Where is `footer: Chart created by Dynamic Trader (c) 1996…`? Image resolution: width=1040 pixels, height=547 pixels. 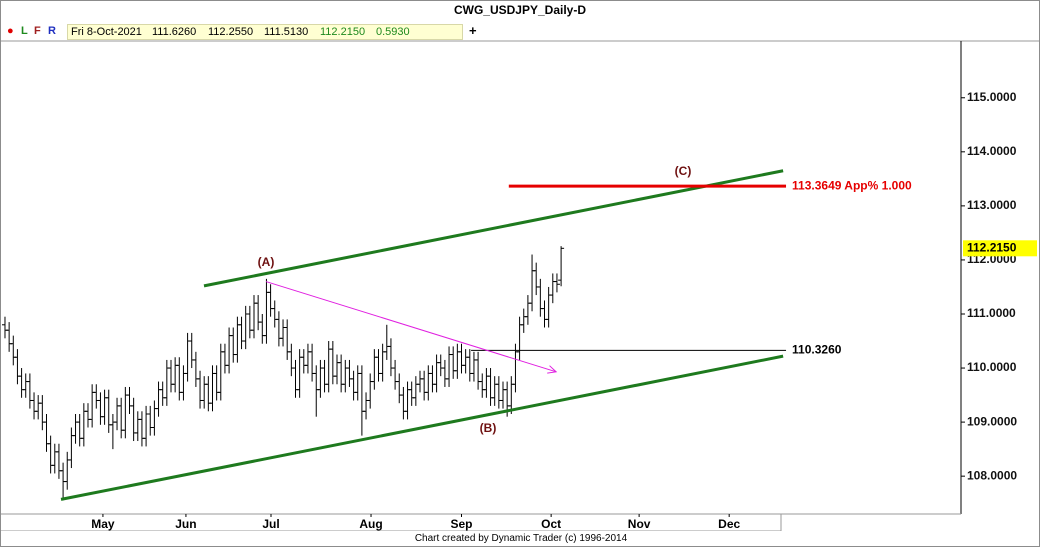
footer: Chart created by Dynamic Trader (c) 1996… is located at coordinates (521, 538).